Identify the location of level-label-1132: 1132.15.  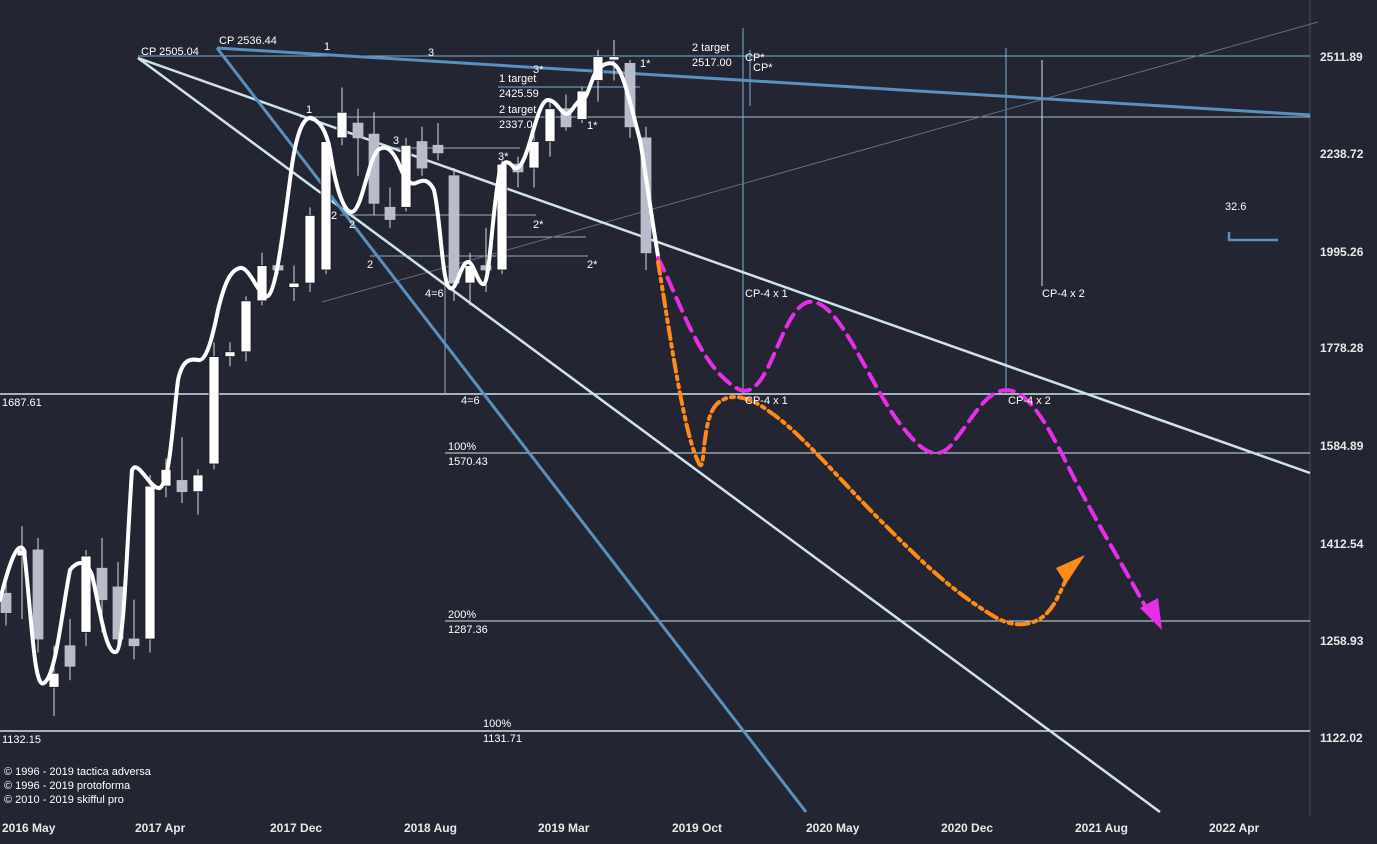
(21, 740).